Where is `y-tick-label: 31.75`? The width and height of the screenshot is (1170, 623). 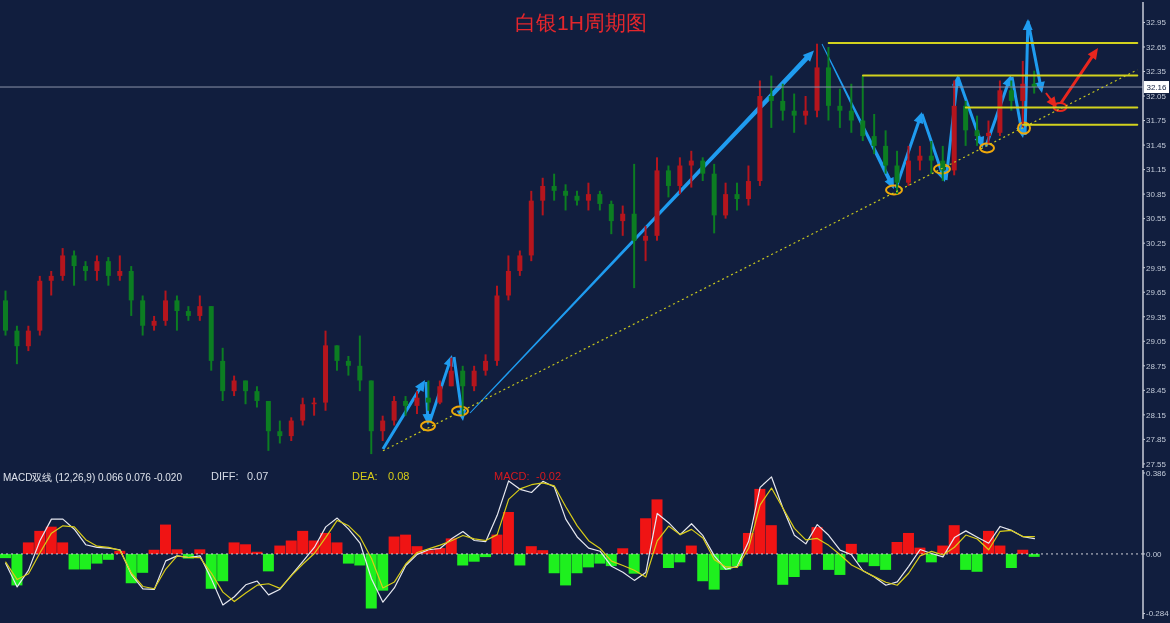 y-tick-label: 31.75 is located at coordinates (1156, 121).